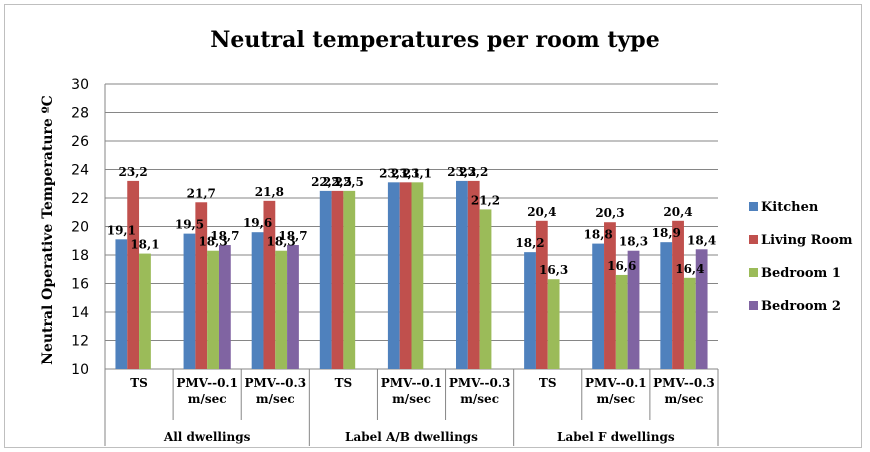  What do you see at coordinates (257, 223) in the screenshot?
I see `data-label: 19,6` at bounding box center [257, 223].